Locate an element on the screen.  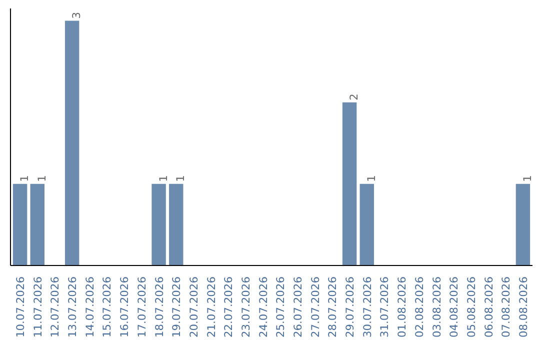
x-tick-label: 12.07.2026 is located at coordinates (55, 307).